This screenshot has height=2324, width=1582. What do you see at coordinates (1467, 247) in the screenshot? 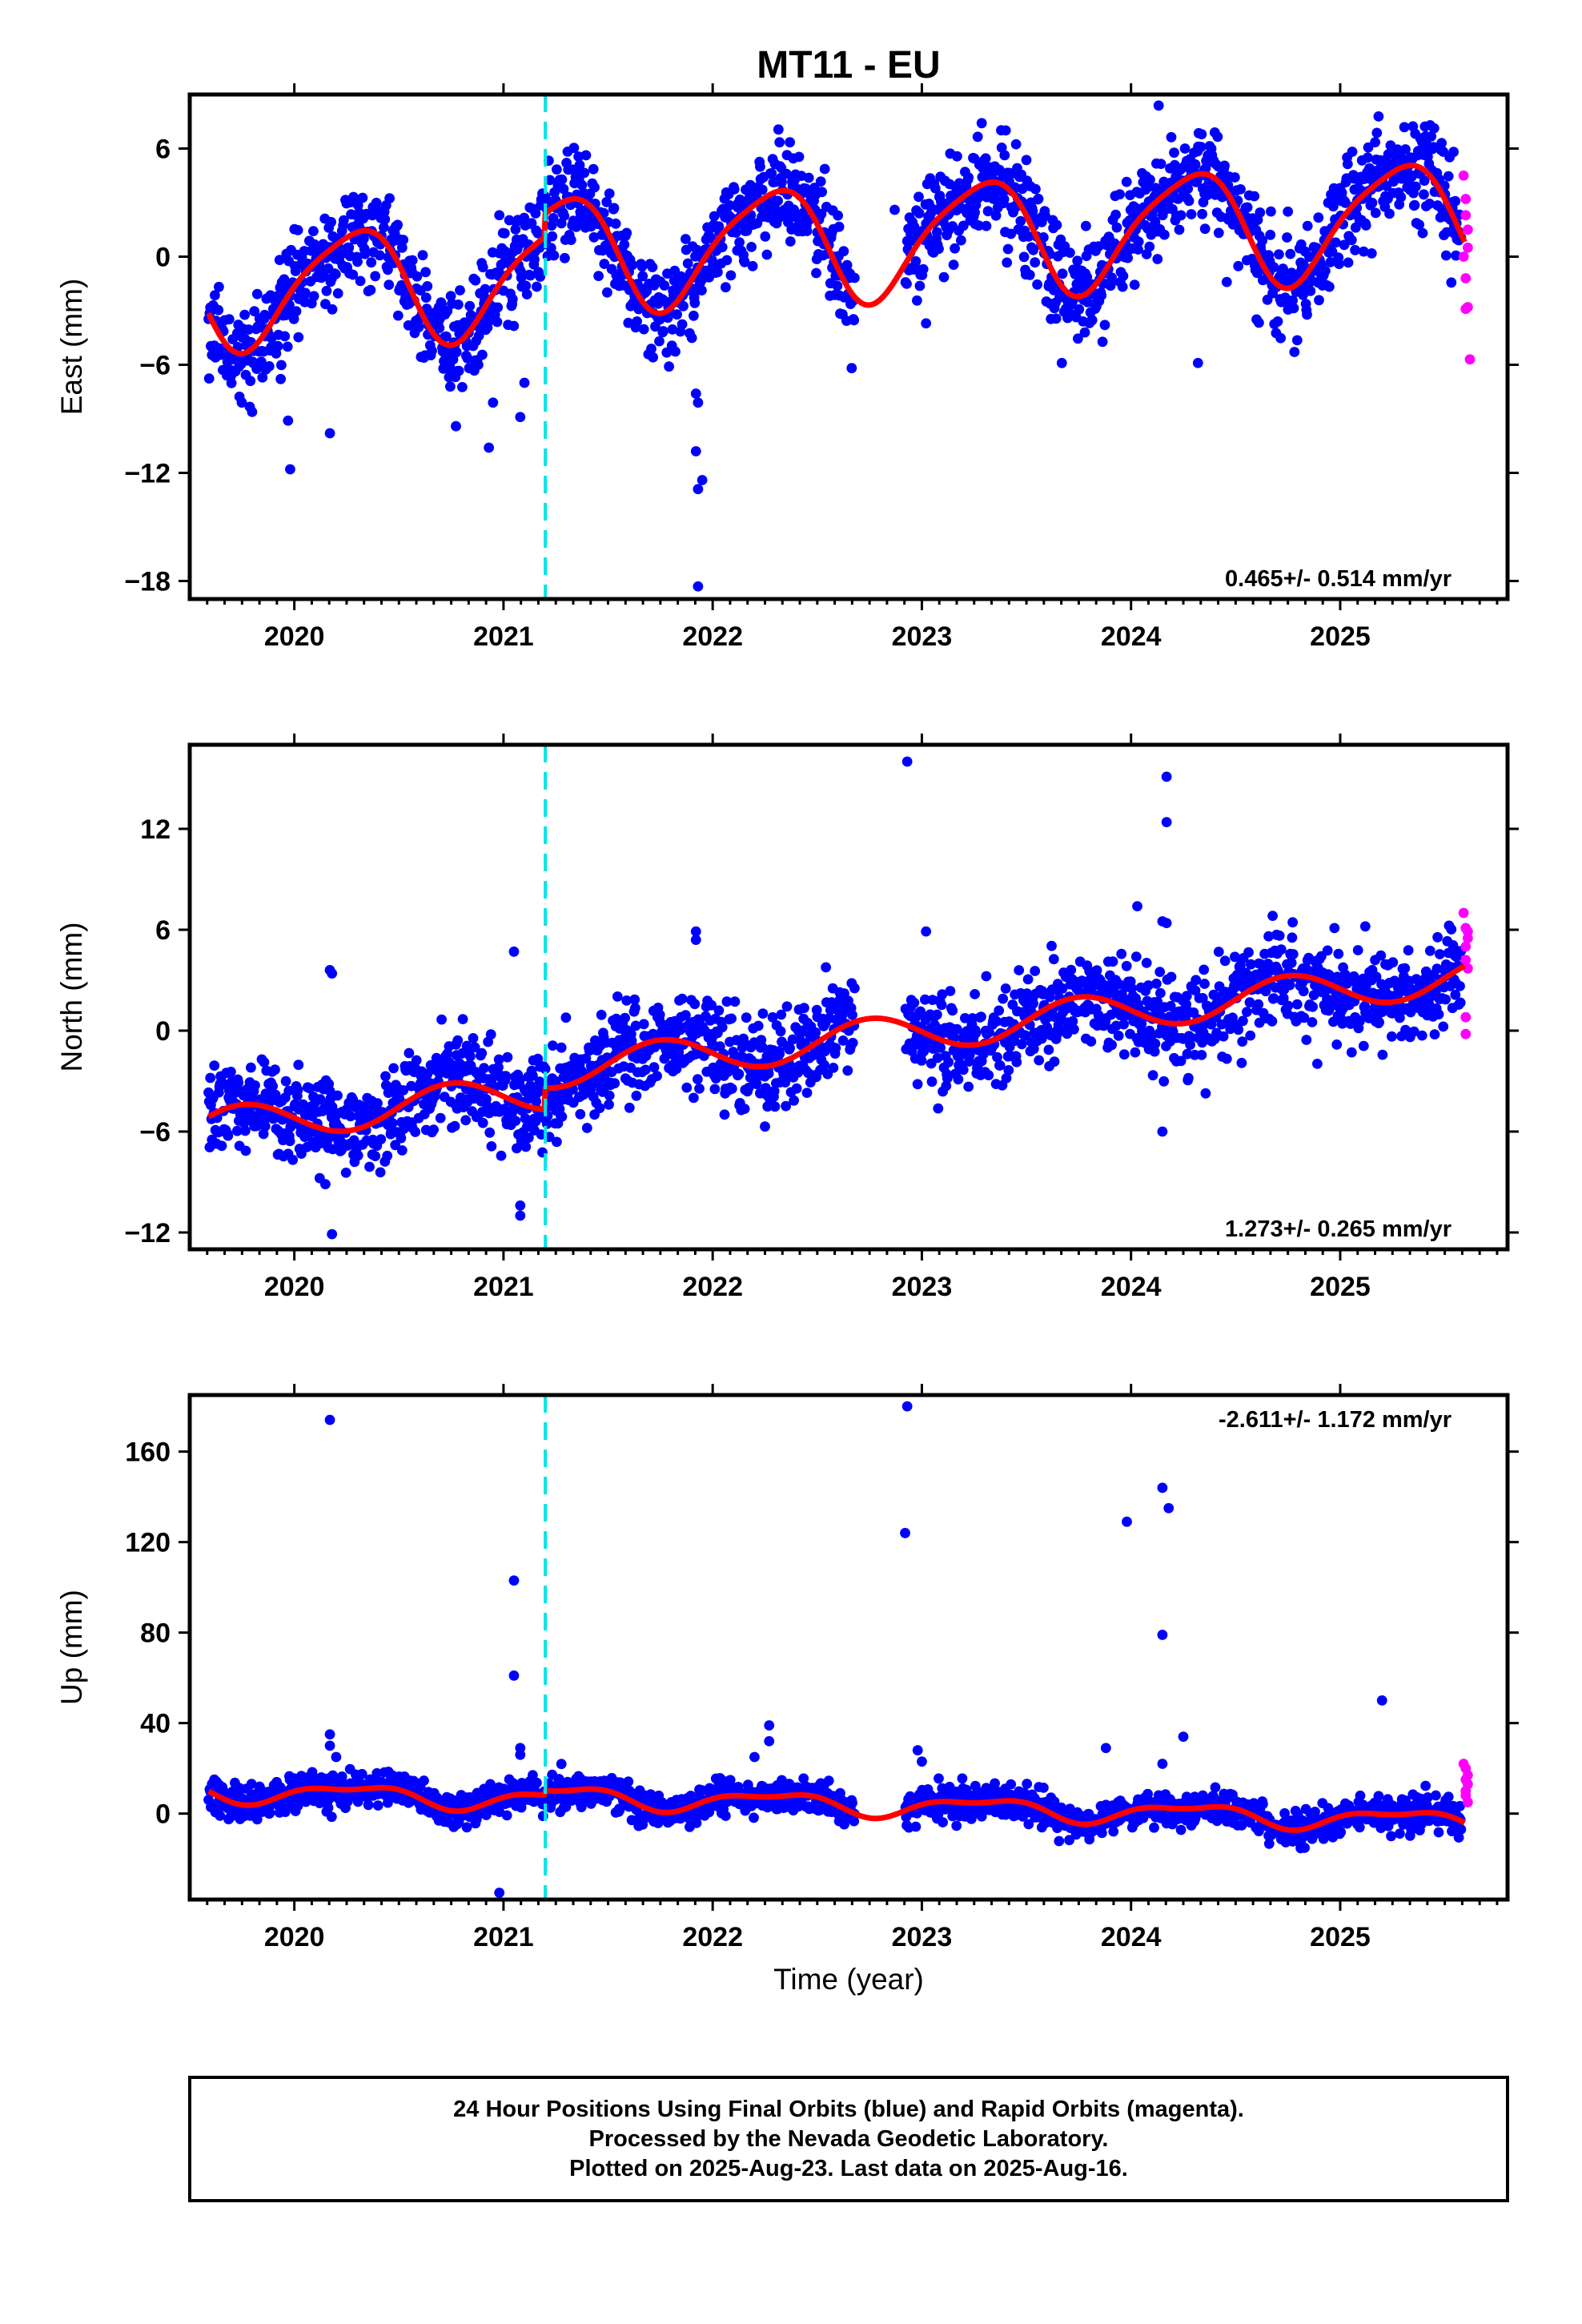
I see `east-rapid-point` at bounding box center [1467, 247].